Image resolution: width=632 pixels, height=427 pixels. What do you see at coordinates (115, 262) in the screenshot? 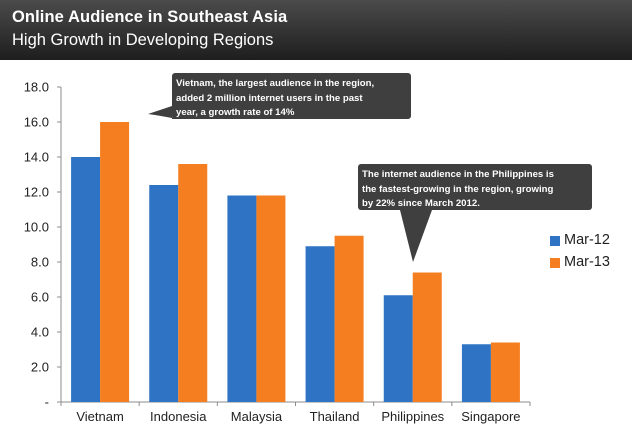
I see `bar-mar-13-vietnam` at bounding box center [115, 262].